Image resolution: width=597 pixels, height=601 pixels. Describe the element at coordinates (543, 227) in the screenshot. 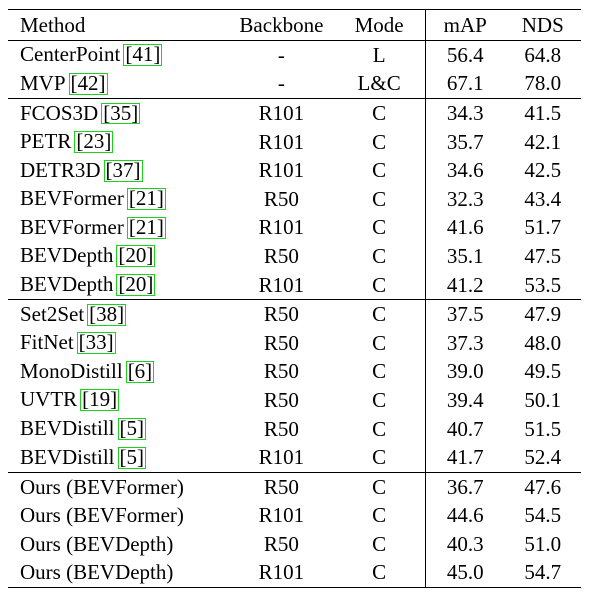

I see `cell-nds: 51.7` at that location.